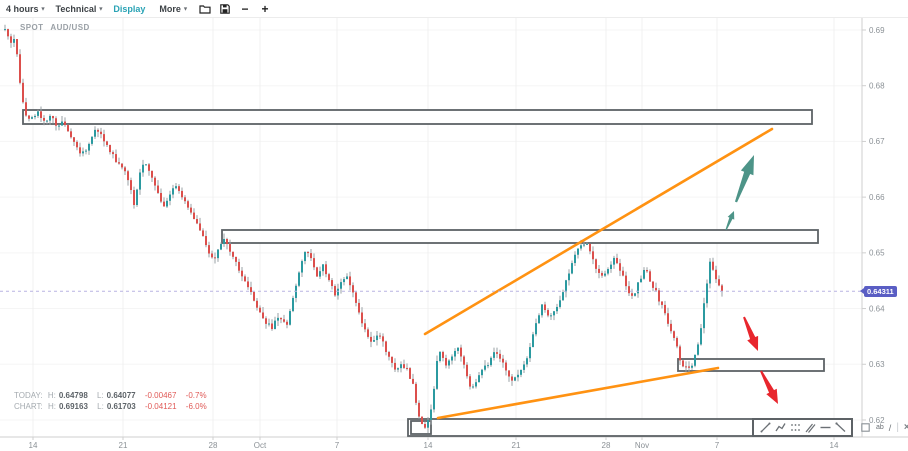 The height and width of the screenshot is (451, 908). Describe the element at coordinates (825, 428) in the screenshot. I see `horizontal-line-tool-icon` at that location.